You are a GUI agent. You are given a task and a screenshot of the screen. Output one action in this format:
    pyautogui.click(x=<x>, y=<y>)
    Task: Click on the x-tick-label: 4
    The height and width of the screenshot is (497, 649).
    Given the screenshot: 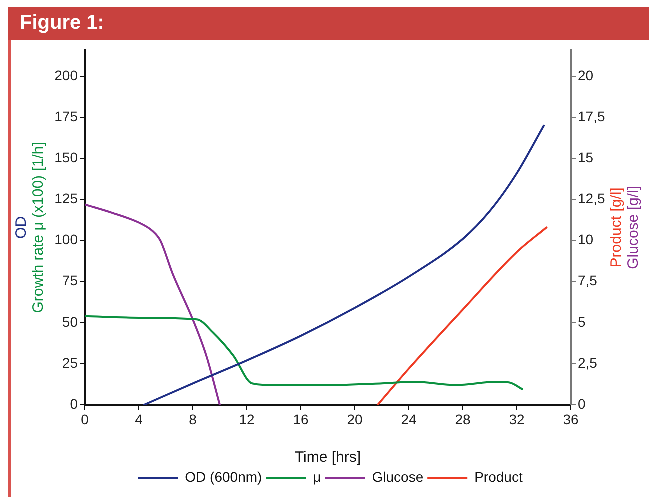 What is the action you would take?
    pyautogui.click(x=139, y=419)
    